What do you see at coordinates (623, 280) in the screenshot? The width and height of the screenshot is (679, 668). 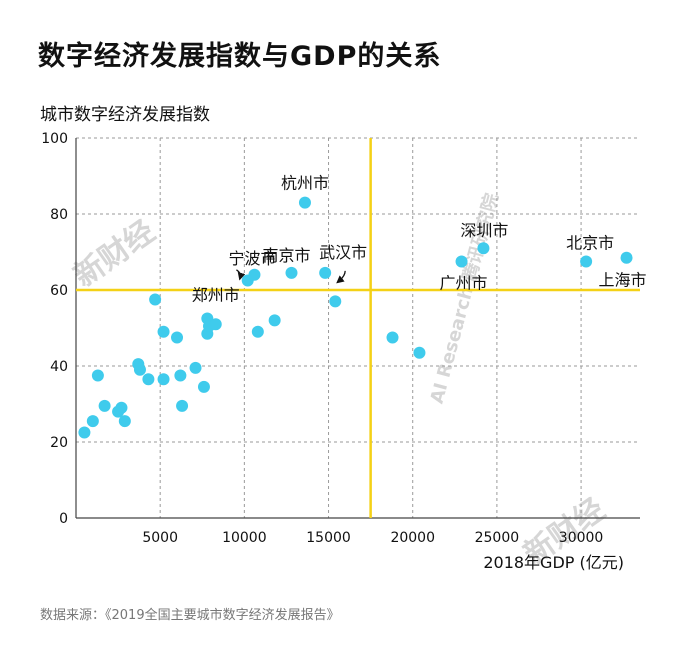 I see `city-label-36: 上海市` at bounding box center [623, 280].